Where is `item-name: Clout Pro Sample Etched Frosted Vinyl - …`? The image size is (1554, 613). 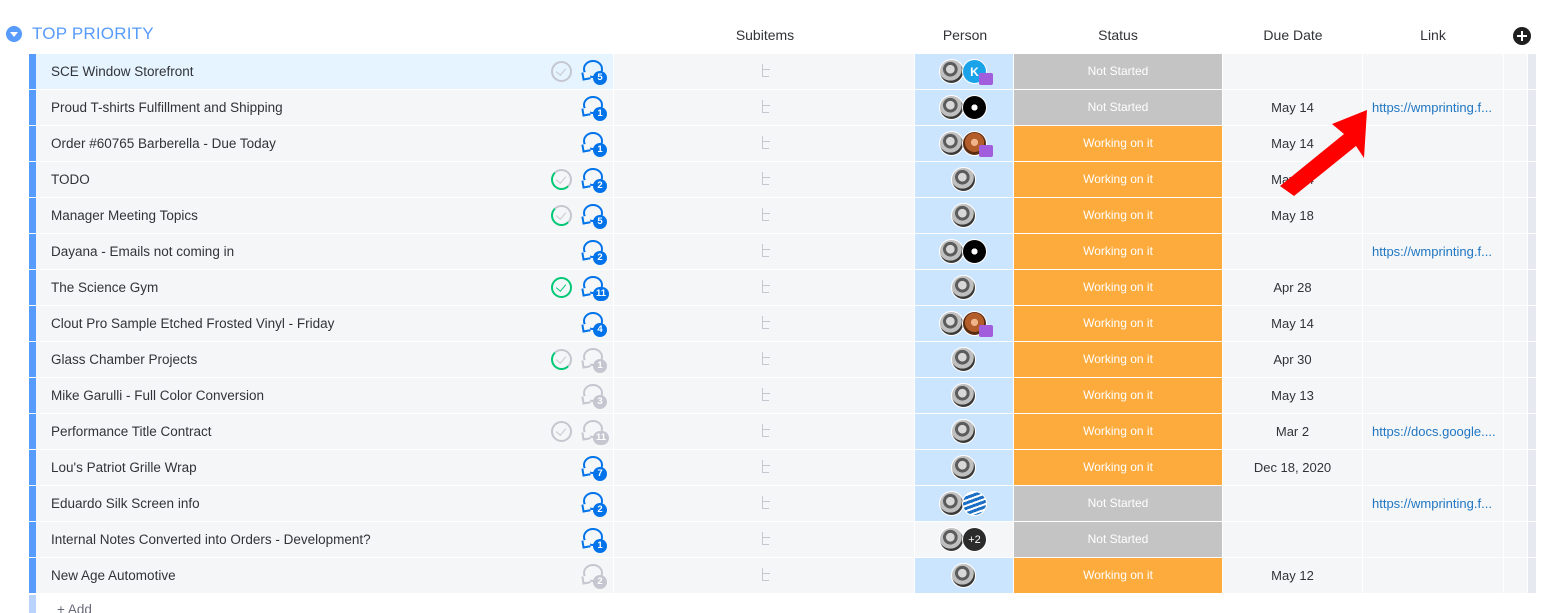
item-name: Clout Pro Sample Etched Frosted Vinyl - … is located at coordinates (193, 323).